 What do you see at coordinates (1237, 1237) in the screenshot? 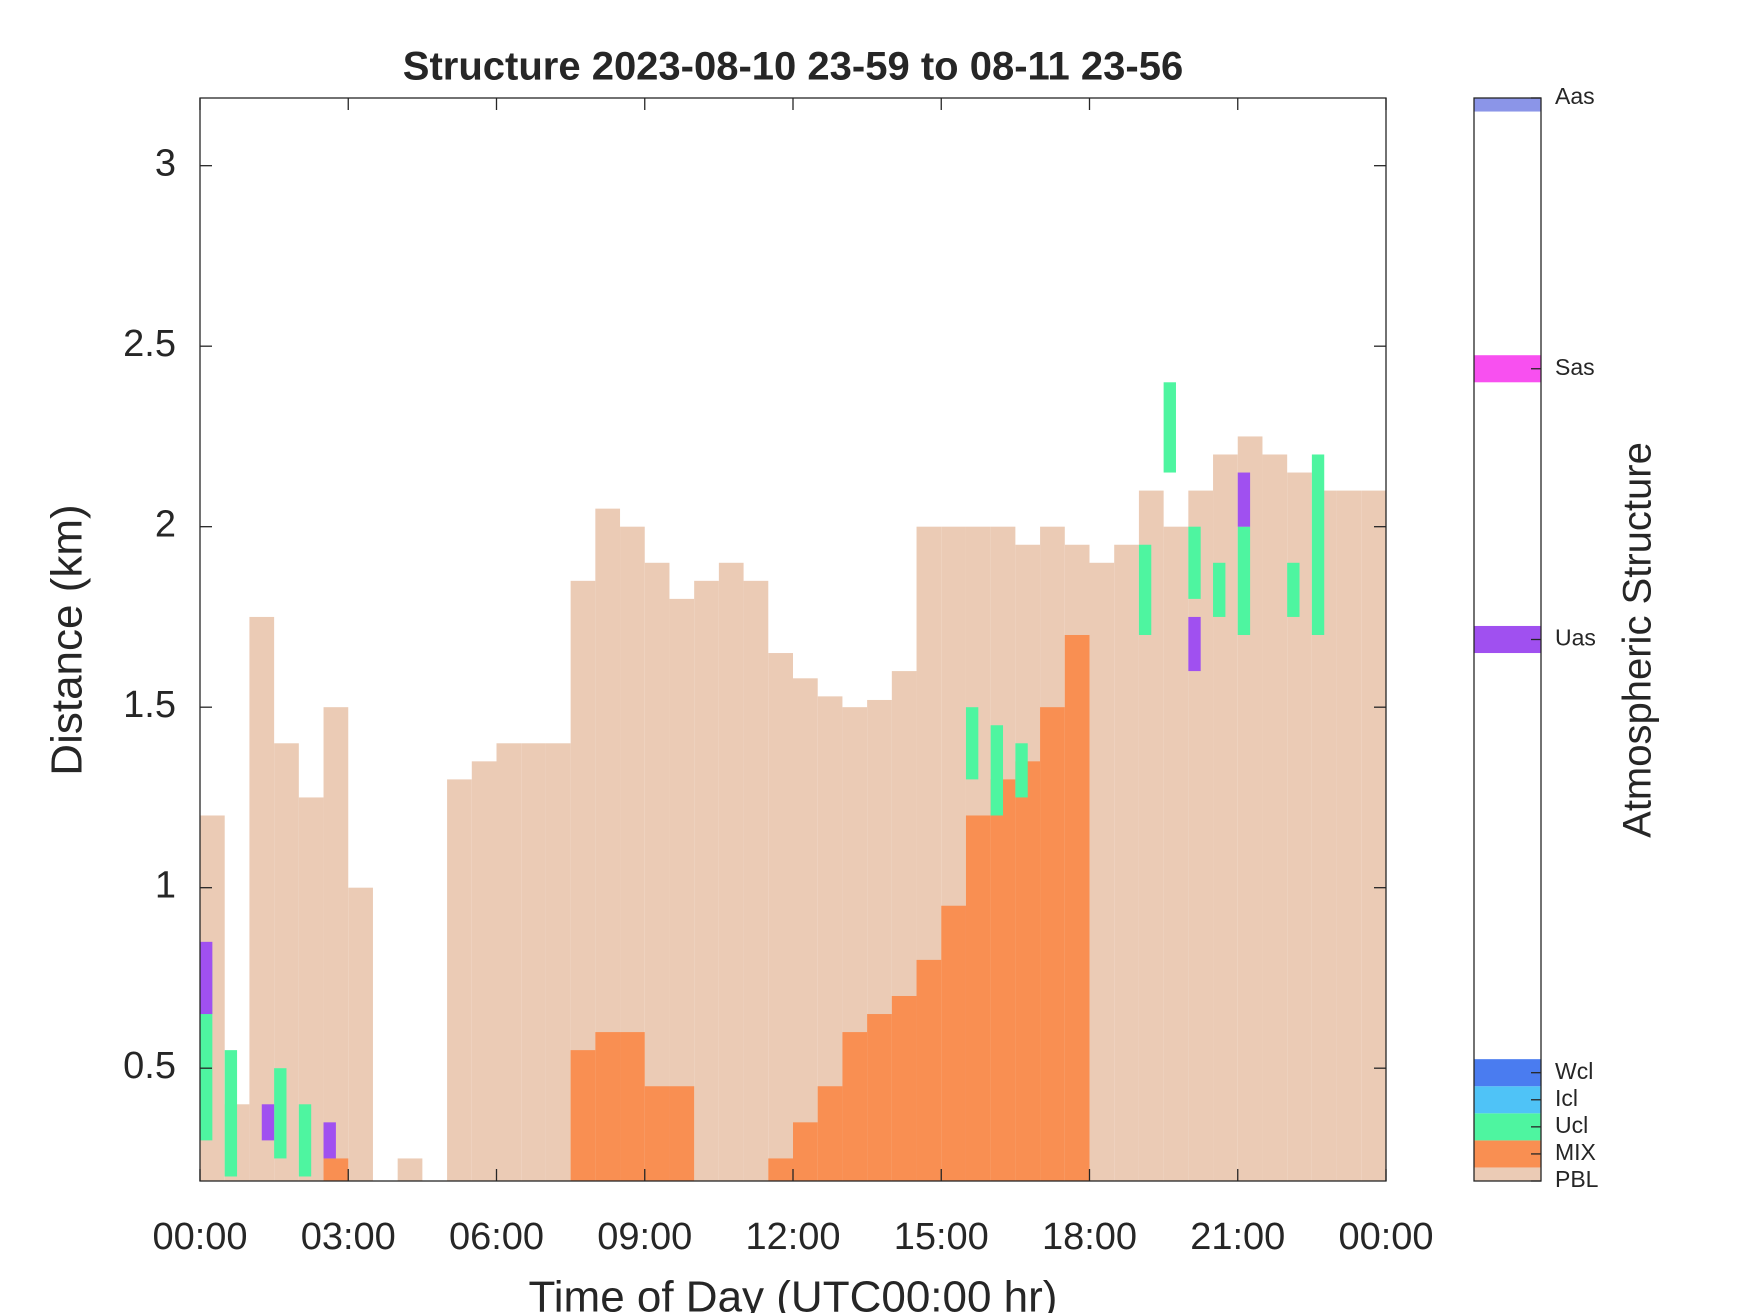
I see `x-tick-label: 21:00` at bounding box center [1237, 1237].